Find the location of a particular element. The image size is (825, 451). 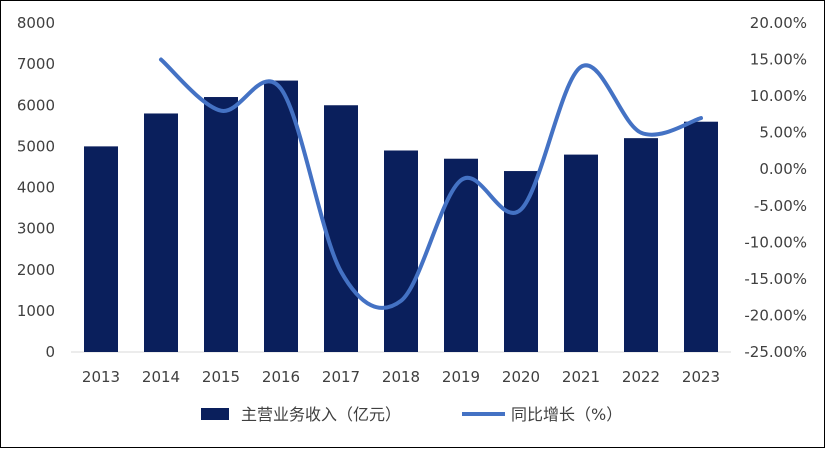

x-axis-tick-label: 2021 is located at coordinates (581, 377).